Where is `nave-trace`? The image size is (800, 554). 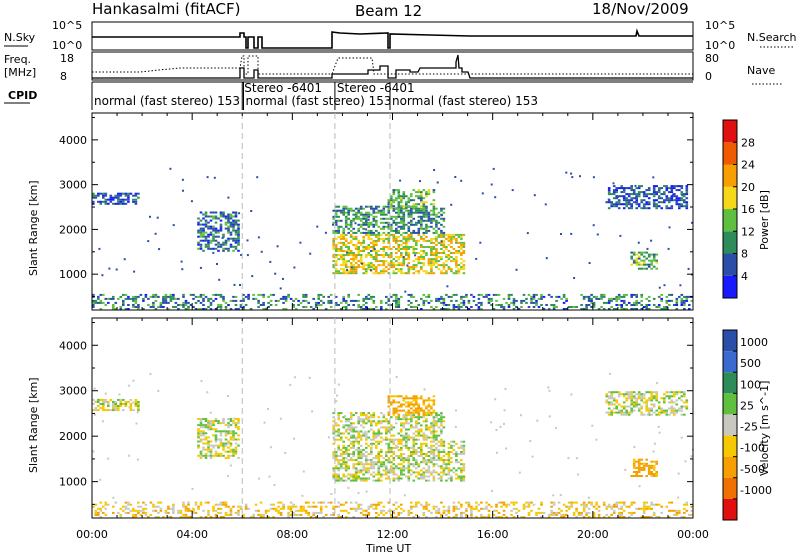
nave-trace is located at coordinates (392, 66).